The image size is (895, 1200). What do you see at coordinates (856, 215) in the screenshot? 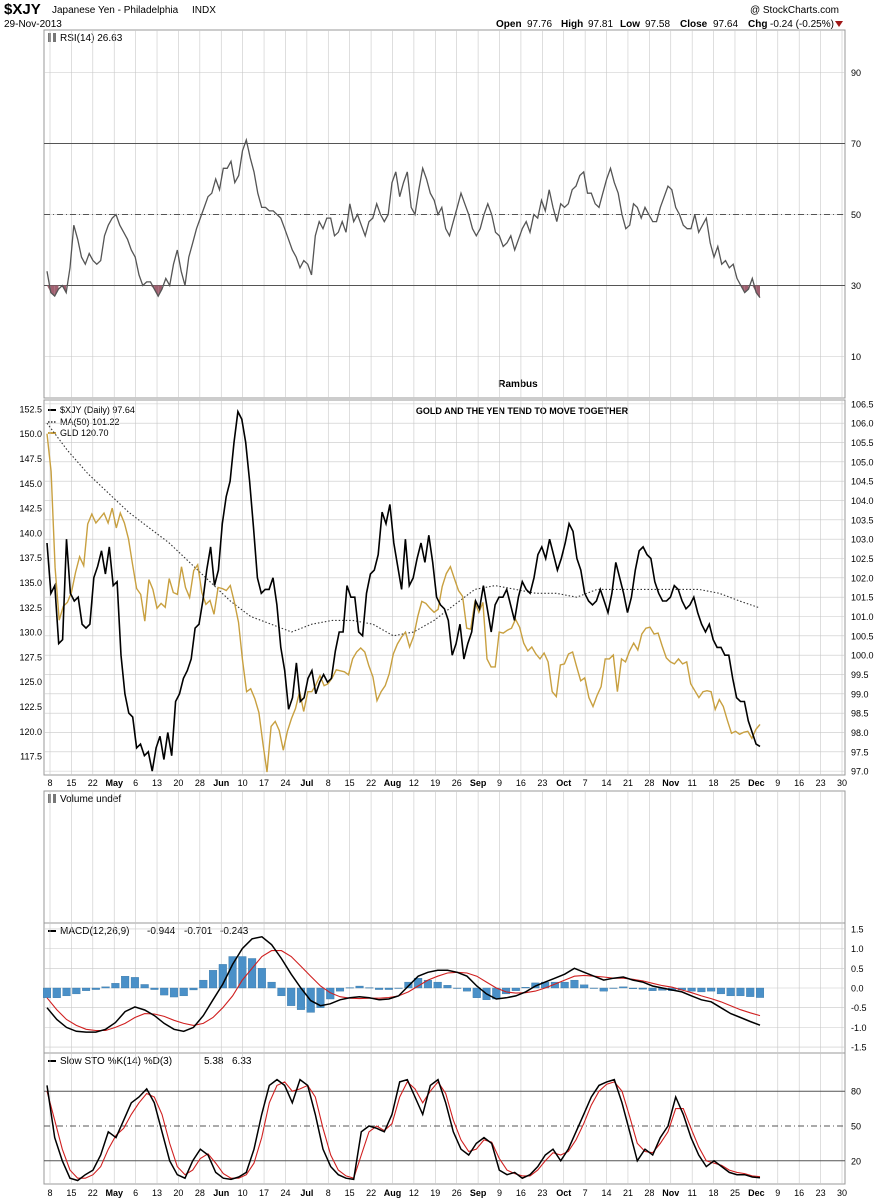
I see `rsi-y-tick-label: 50` at bounding box center [856, 215].